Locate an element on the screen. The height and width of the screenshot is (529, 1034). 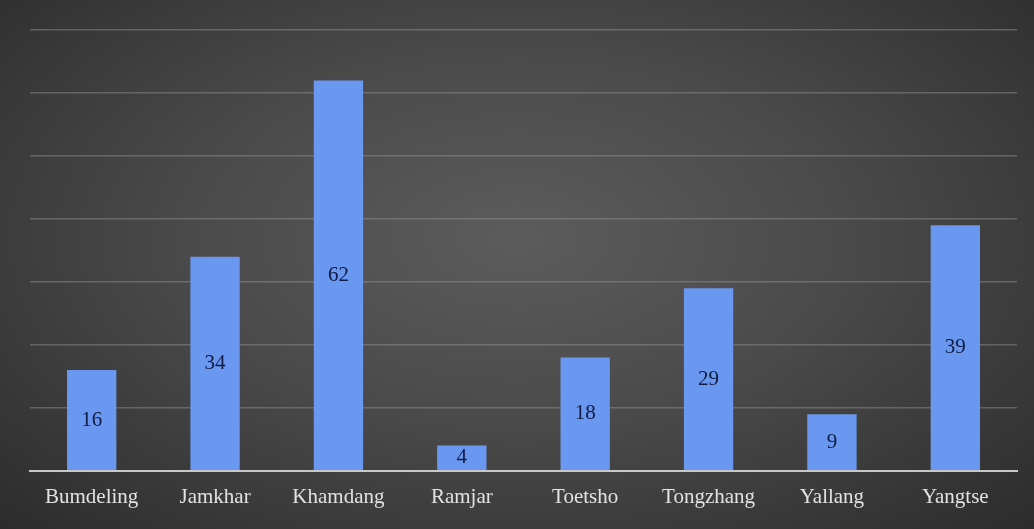
data-label: 9 is located at coordinates (832, 440).